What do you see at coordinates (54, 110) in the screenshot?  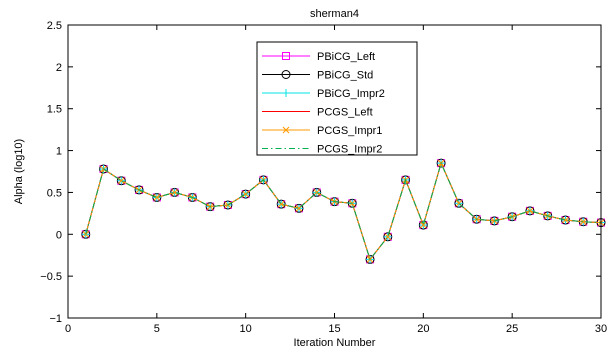 I see `y-tick-label: 1.5` at bounding box center [54, 110].